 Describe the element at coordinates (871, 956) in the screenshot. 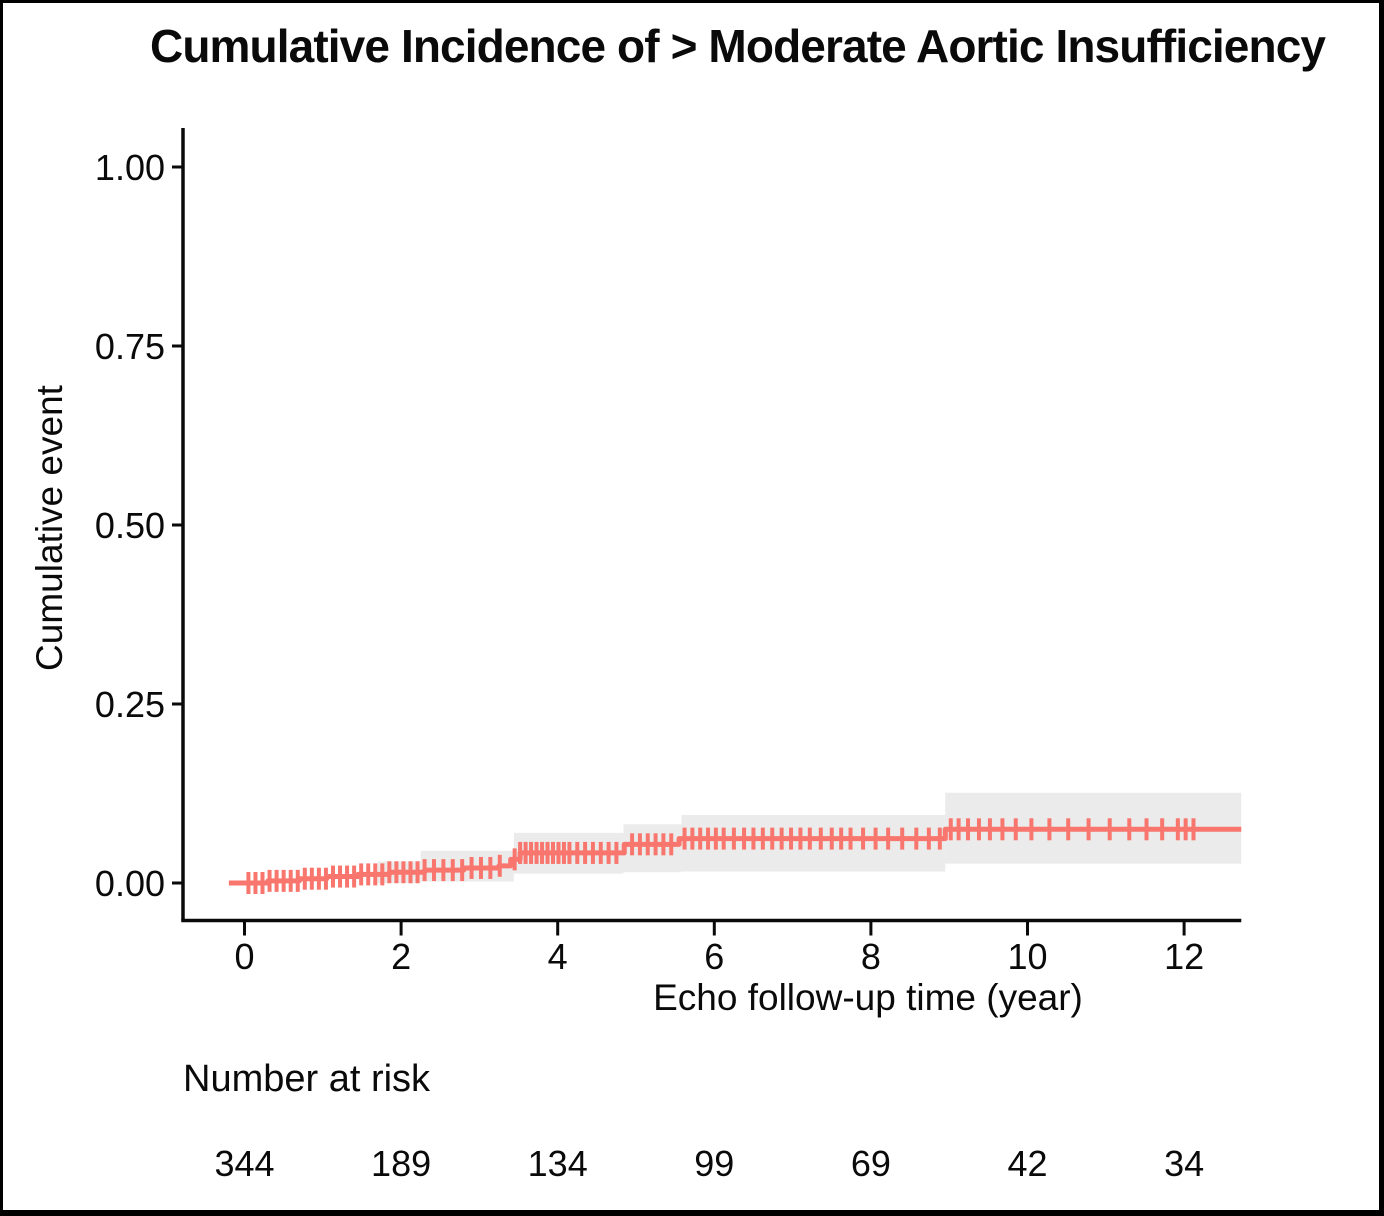

I see `x-tick-label: 8` at that location.